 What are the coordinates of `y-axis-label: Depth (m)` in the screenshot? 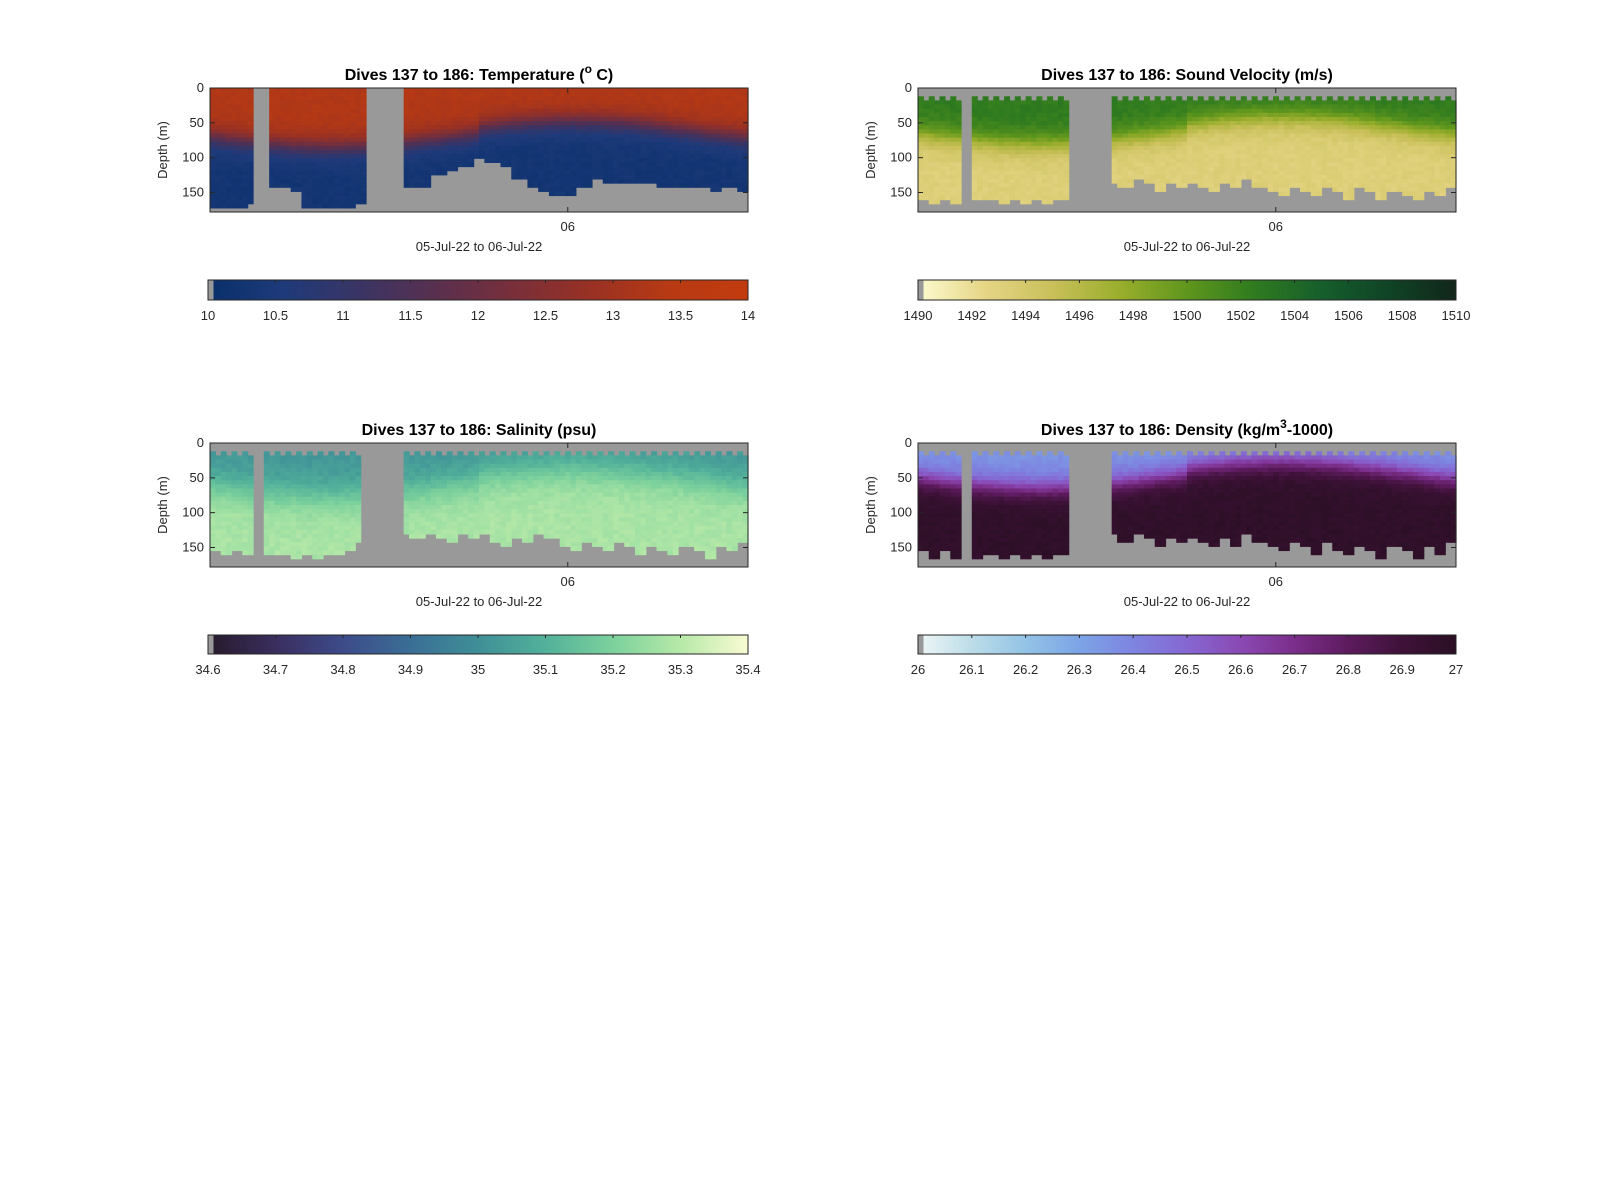 It's located at (870, 150).